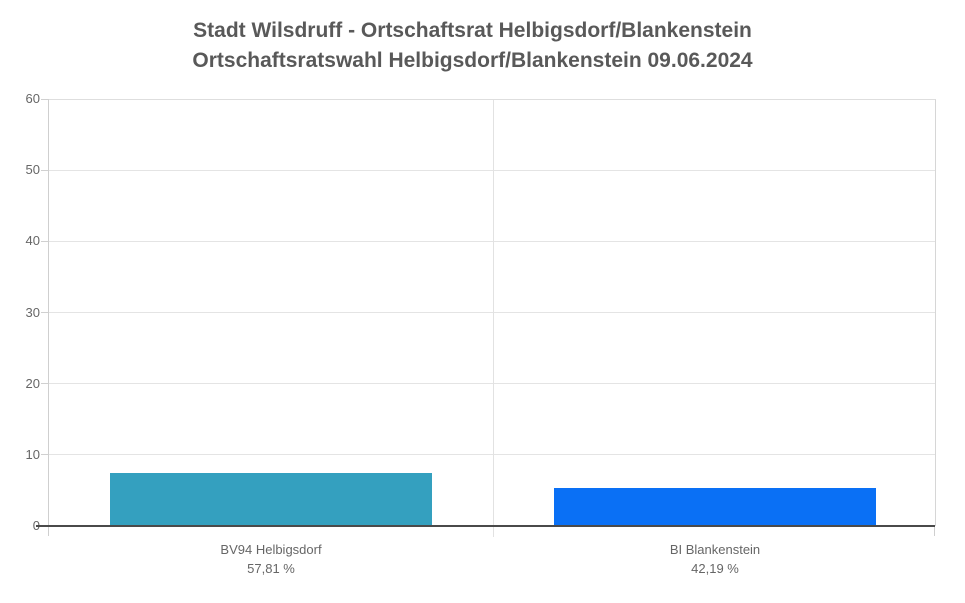  Describe the element at coordinates (493, 318) in the screenshot. I see `category-divider-gridline` at that location.